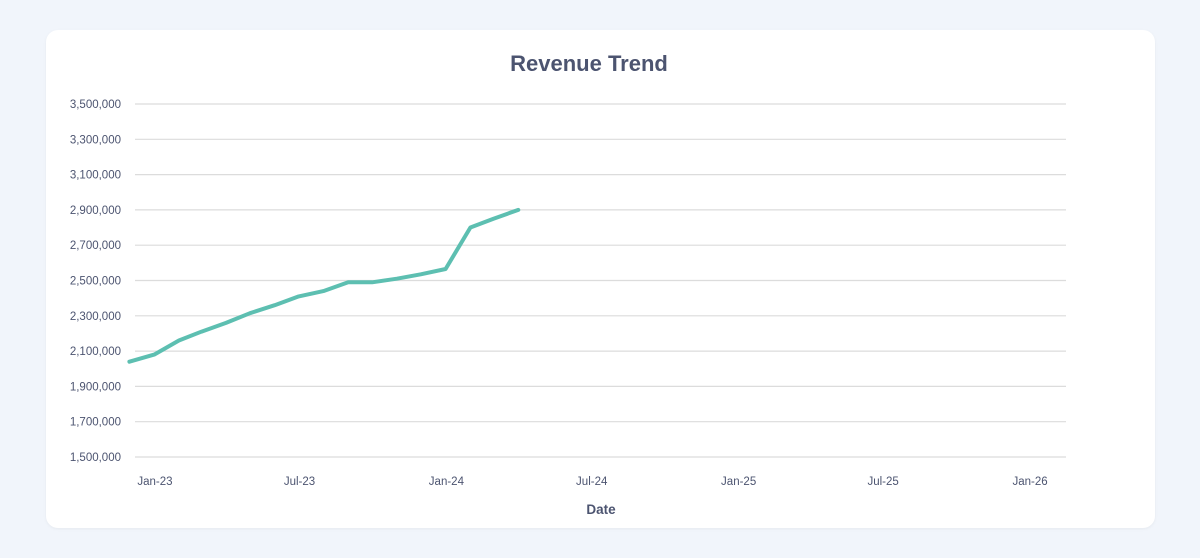 Image resolution: width=1200 pixels, height=558 pixels. I want to click on chart-title: Revenue Trend, so click(589, 63).